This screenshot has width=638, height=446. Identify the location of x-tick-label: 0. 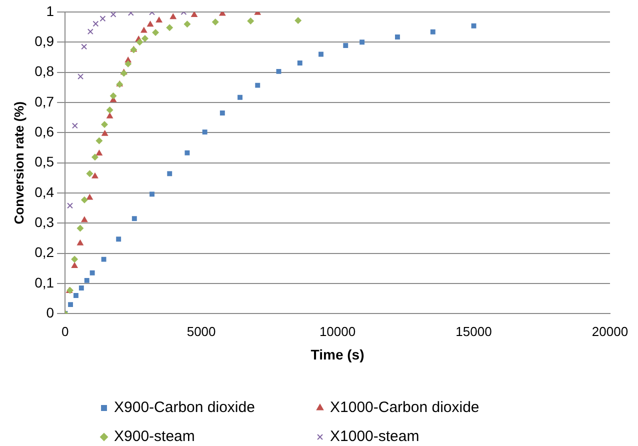
(65, 331).